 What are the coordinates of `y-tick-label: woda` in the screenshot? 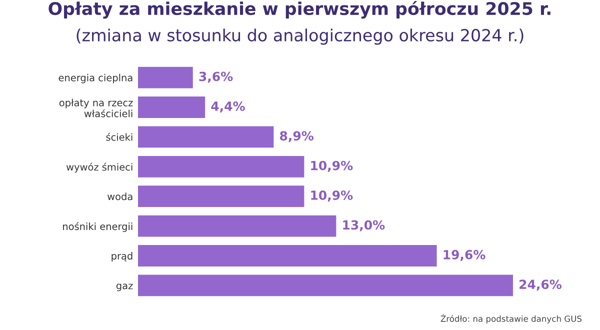 It's located at (120, 196).